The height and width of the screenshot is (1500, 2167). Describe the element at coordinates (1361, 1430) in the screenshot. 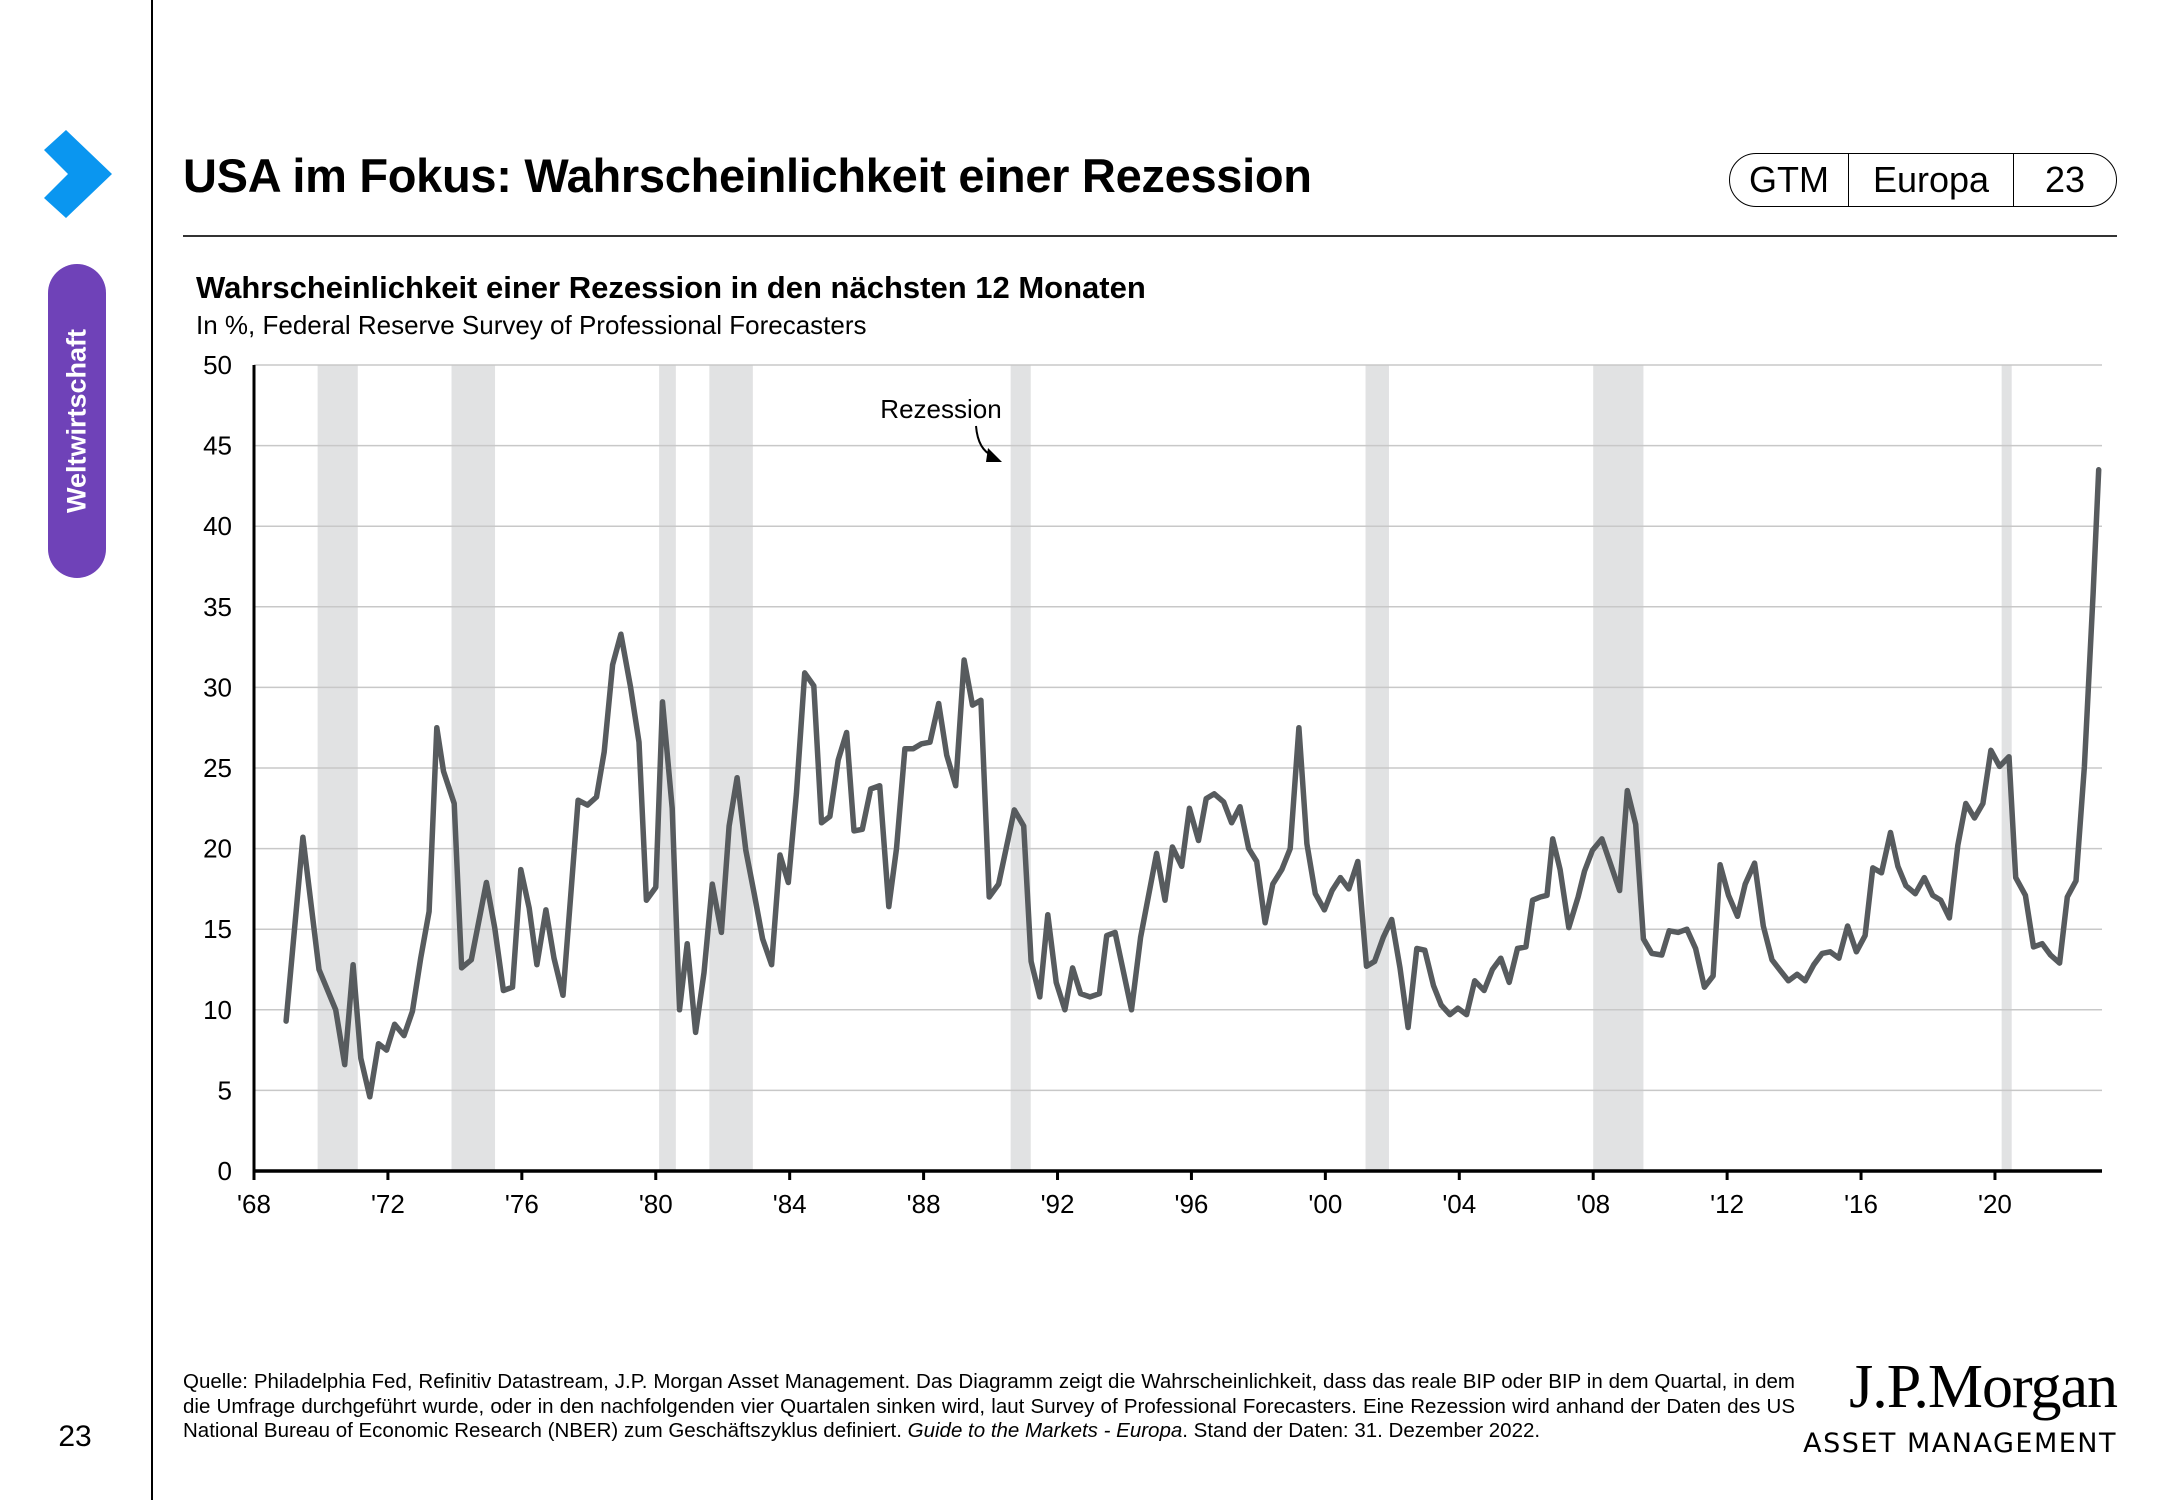

I see `data-date: . Stand der Daten: 31. Dezember 2022.` at that location.